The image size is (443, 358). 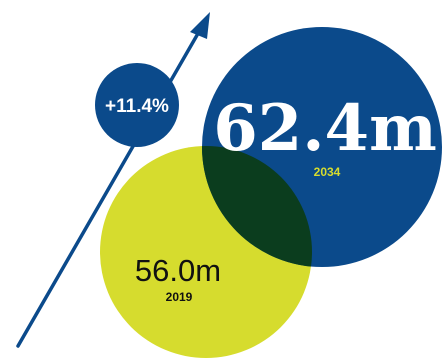 What do you see at coordinates (200, 25) in the screenshot?
I see `growth-arrow-head` at bounding box center [200, 25].